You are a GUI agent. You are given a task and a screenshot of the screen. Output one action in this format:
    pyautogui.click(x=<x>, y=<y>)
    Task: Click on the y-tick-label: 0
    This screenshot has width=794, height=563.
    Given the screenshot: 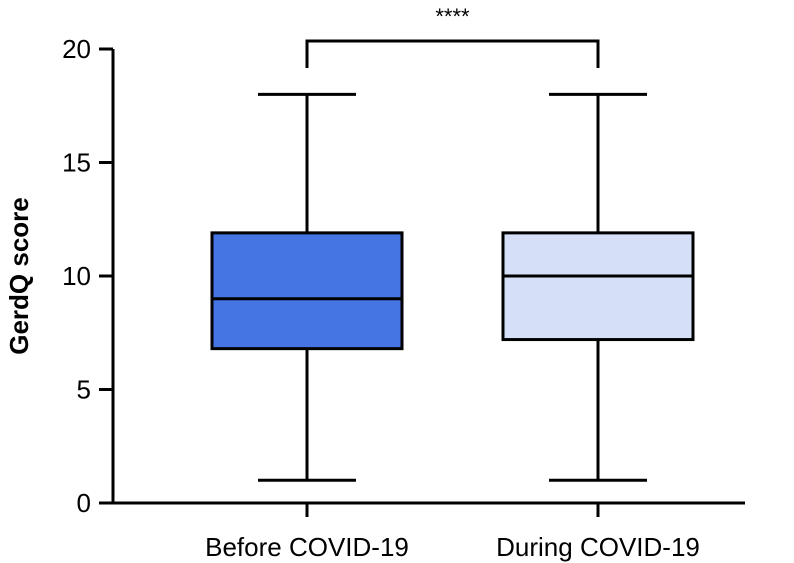 What is the action you would take?
    pyautogui.click(x=84, y=503)
    